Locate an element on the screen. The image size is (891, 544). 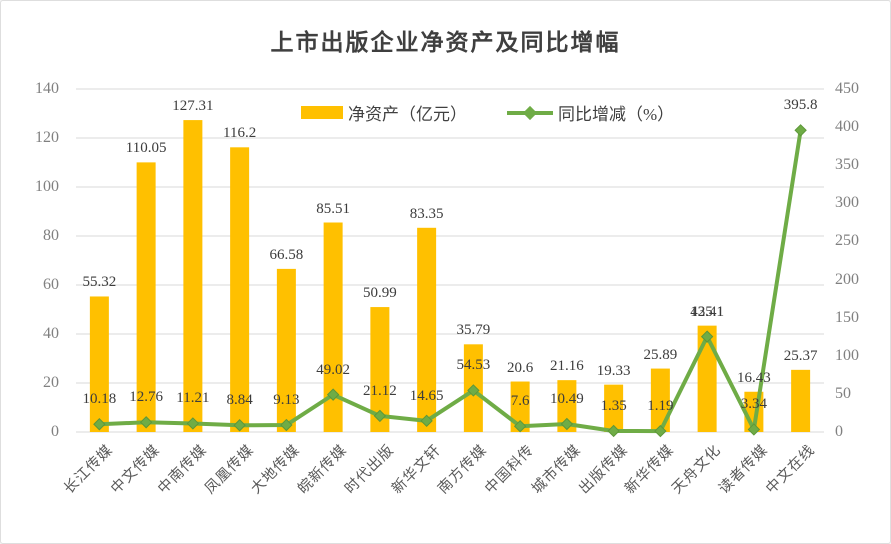
right-axis-tick: 200 is located at coordinates (847, 279).